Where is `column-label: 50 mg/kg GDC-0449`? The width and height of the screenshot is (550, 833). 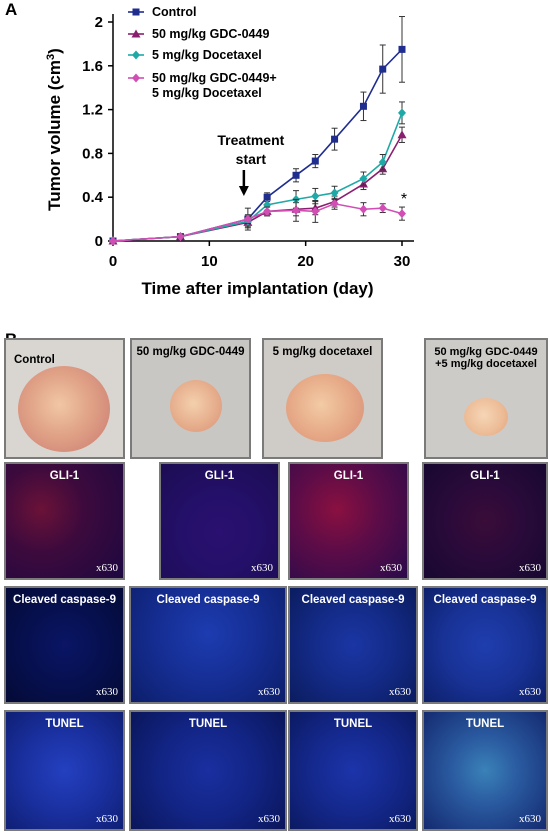 column-label: 50 mg/kg GDC-0449 is located at coordinates (190, 352).